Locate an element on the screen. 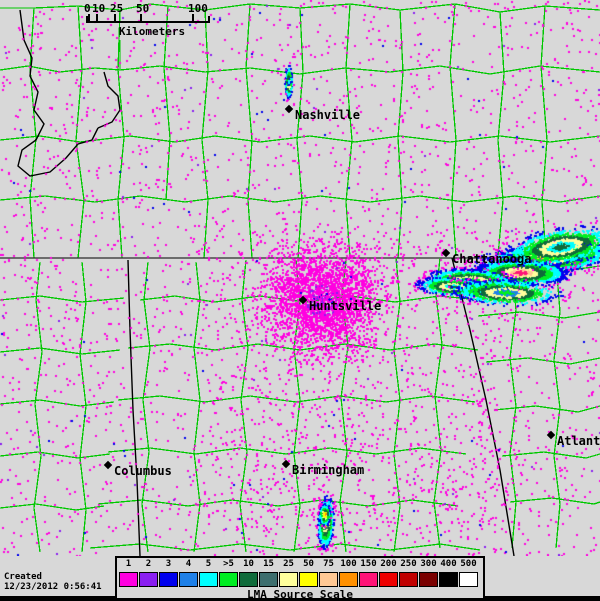  created-label: Created is located at coordinates (23, 577).